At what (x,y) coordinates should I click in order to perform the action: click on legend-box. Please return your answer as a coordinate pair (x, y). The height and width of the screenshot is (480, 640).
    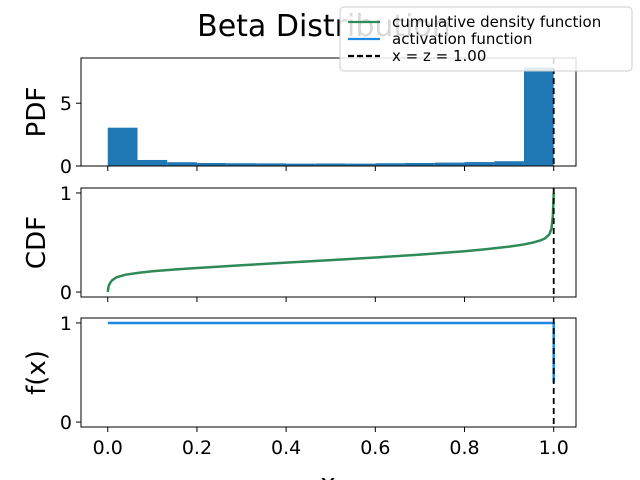
    Looking at the image, I should click on (486, 39).